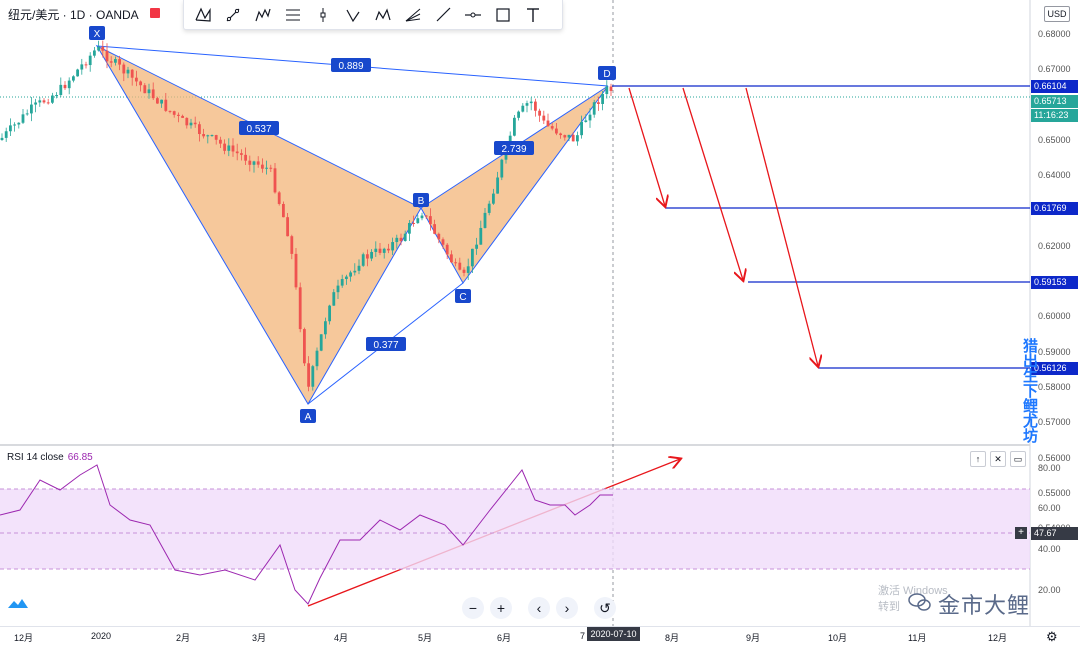  I want to click on gann-fan-icon, so click(413, 15).